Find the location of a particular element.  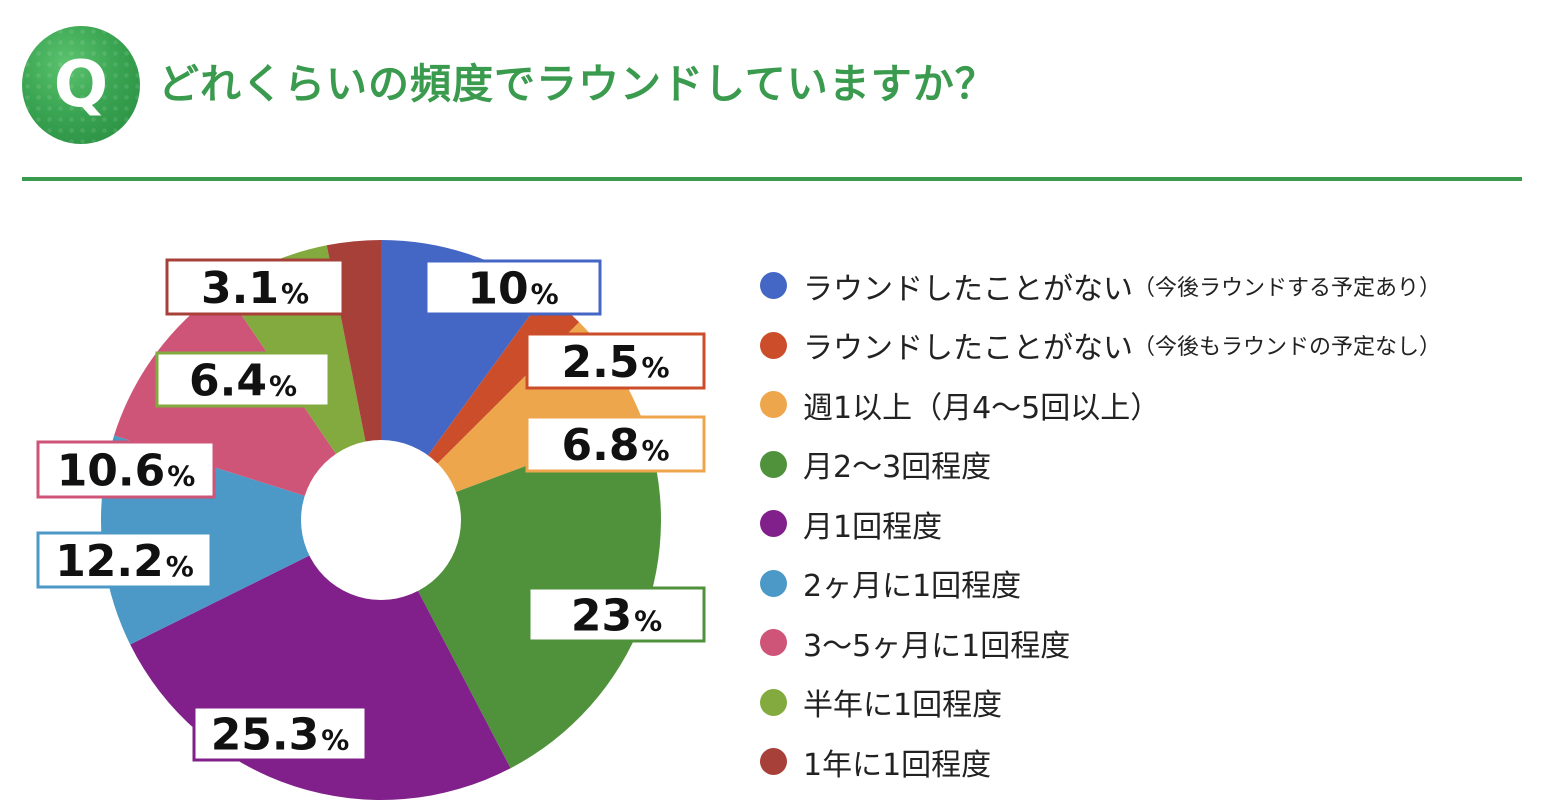

value-label-text: 6.8% is located at coordinates (615, 445).